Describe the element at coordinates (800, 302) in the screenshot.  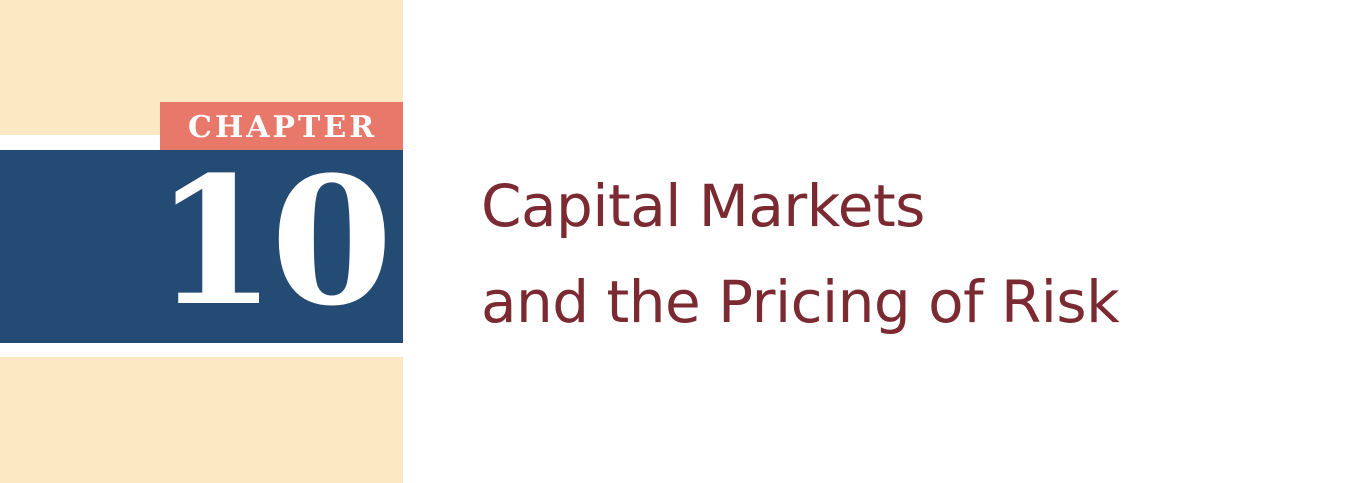
I see `chapter-title-line-2: and the Pricing of Risk` at that location.